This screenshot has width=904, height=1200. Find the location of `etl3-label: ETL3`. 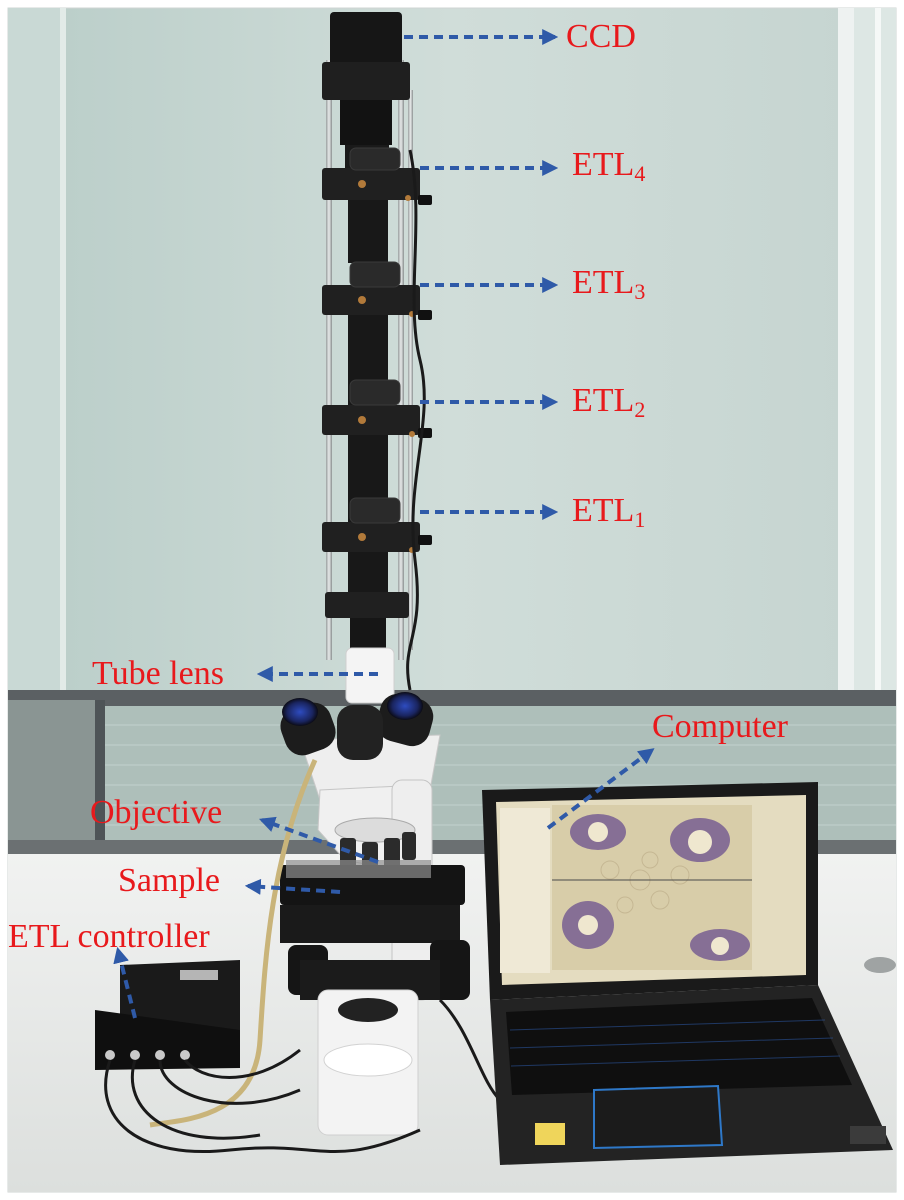

etl3-label: ETL3 is located at coordinates (609, 284).